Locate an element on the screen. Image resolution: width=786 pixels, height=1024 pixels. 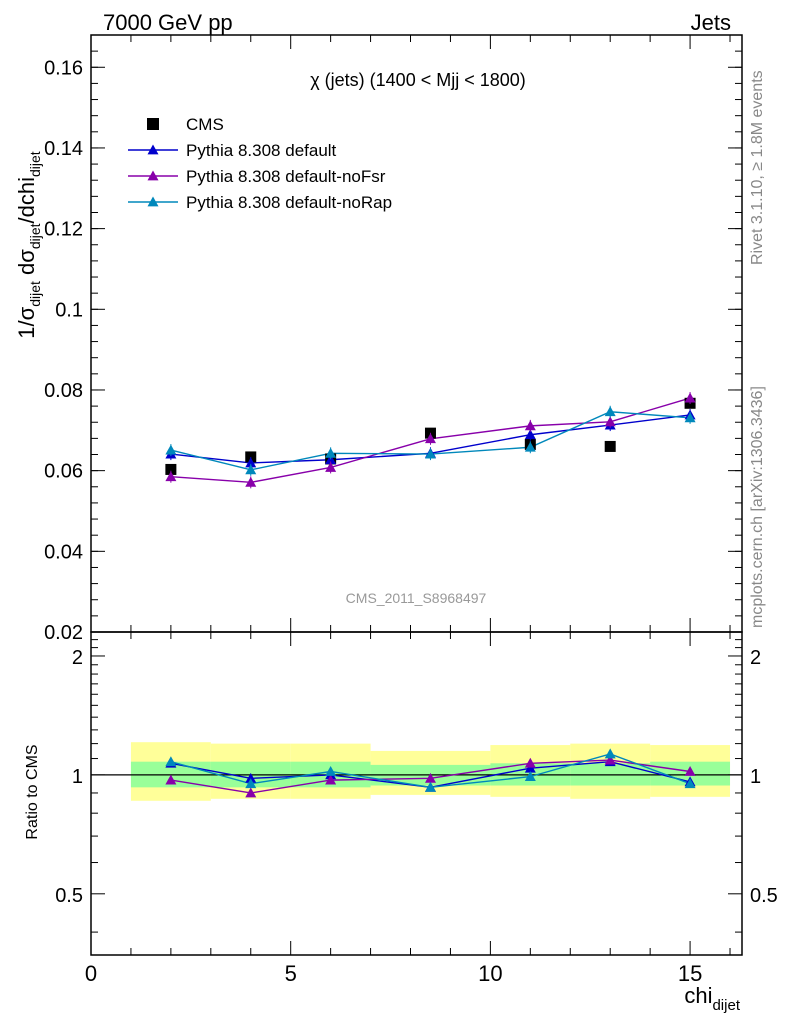
x-tick-label: 0 is located at coordinates (91, 973).